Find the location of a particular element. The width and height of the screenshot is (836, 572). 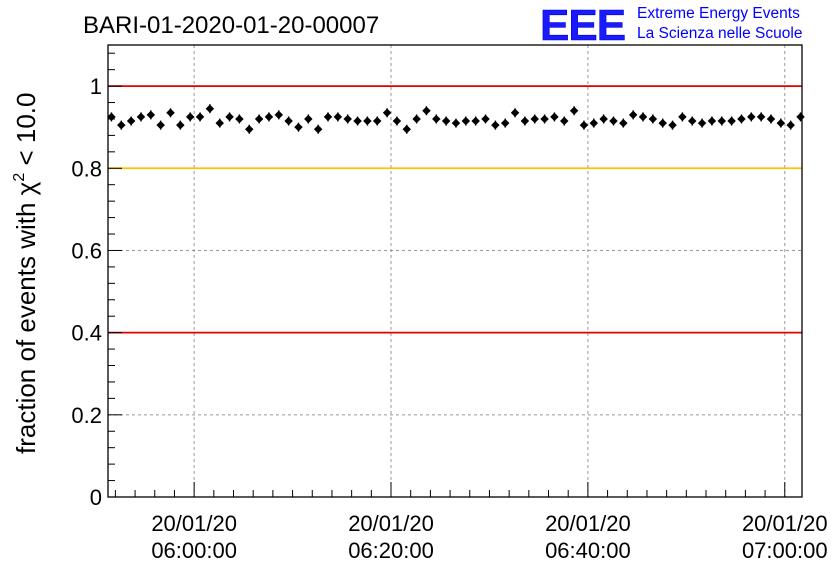

data-points is located at coordinates (456, 119).